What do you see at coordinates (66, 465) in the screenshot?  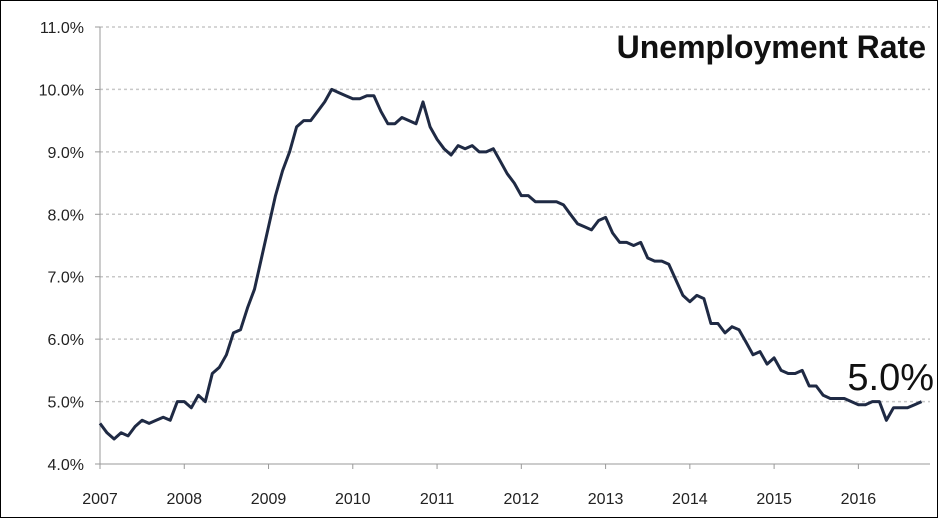 I see `y-tick-label: 4.0%` at bounding box center [66, 465].